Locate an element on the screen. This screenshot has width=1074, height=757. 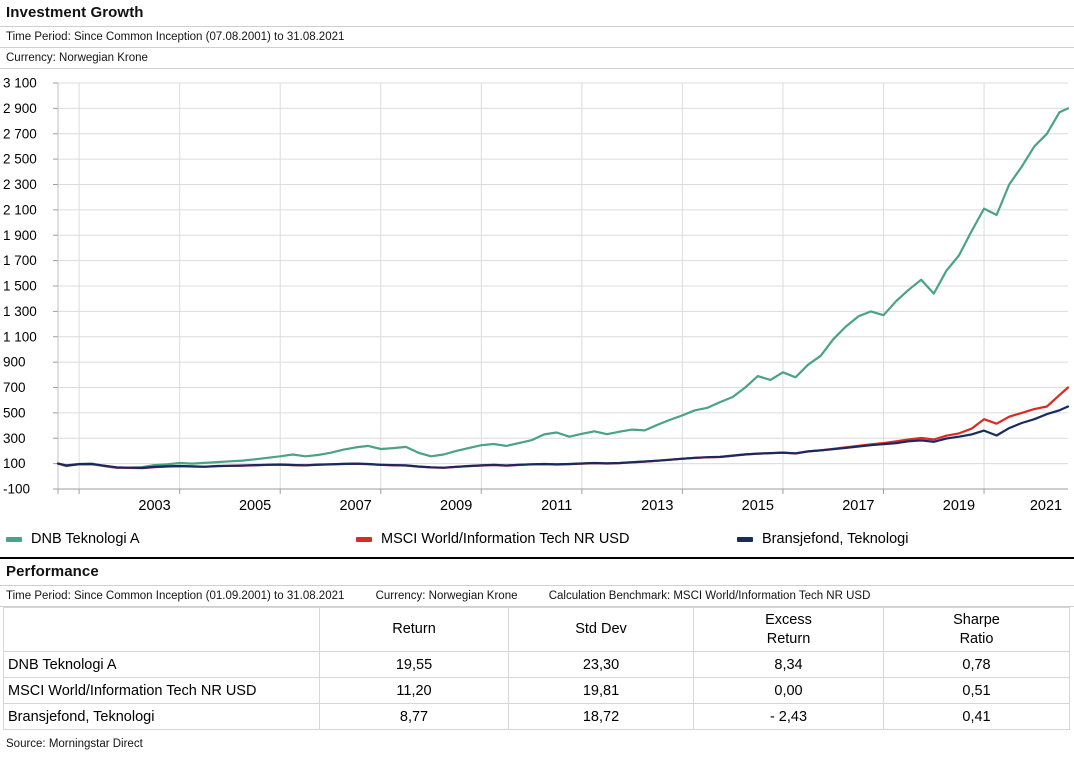
performance-title: Performance is located at coordinates (537, 572).